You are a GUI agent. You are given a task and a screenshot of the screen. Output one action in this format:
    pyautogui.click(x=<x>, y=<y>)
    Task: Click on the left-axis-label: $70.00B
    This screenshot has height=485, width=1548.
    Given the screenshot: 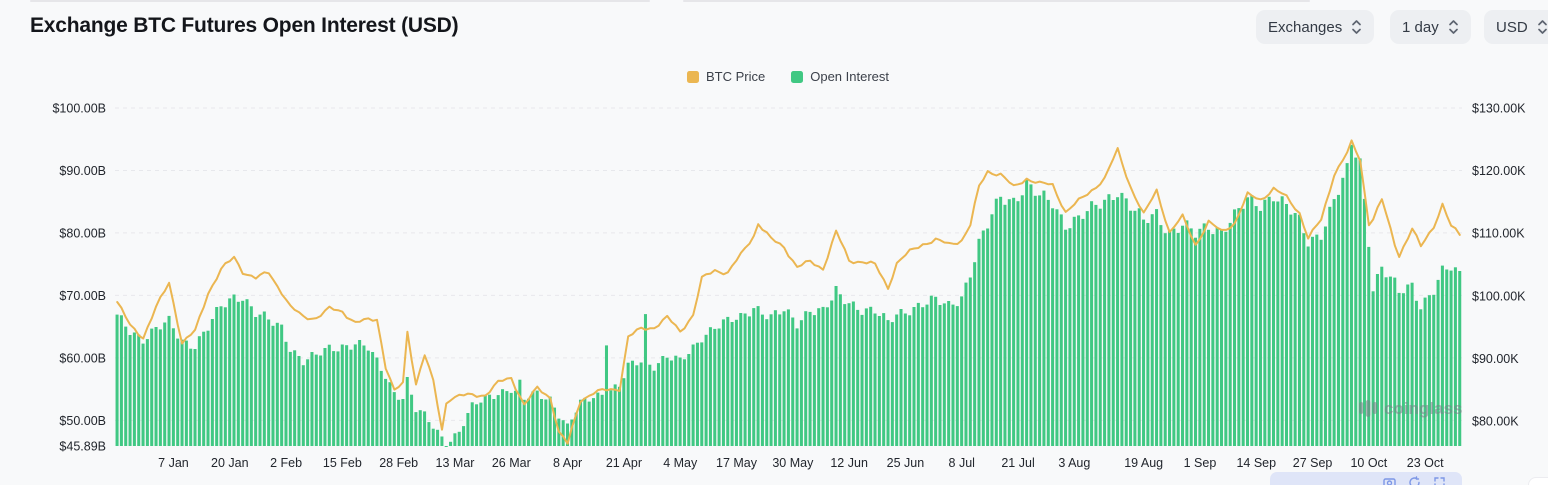 What is the action you would take?
    pyautogui.click(x=82, y=296)
    